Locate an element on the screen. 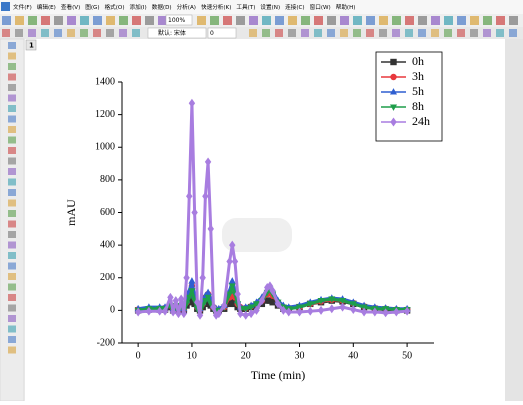  layer-tab is located at coordinates (31, 45).